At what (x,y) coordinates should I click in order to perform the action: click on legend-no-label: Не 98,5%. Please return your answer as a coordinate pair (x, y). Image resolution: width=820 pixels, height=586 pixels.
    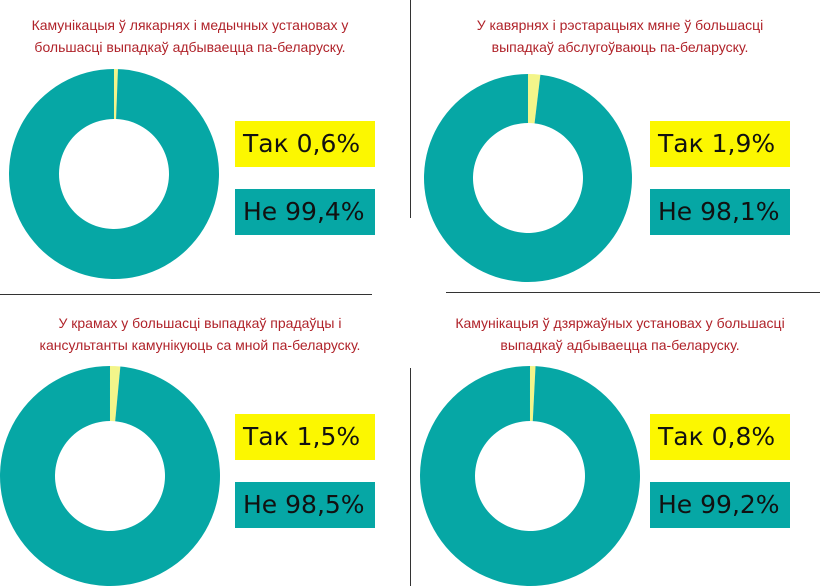
    Looking at the image, I should click on (304, 504).